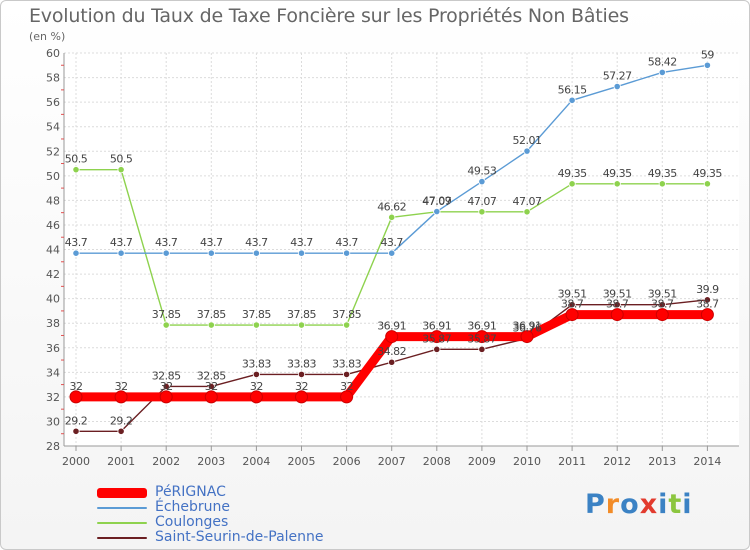  Describe the element at coordinates (391, 206) in the screenshot. I see `data-label-coulonges: 46.62` at that location.